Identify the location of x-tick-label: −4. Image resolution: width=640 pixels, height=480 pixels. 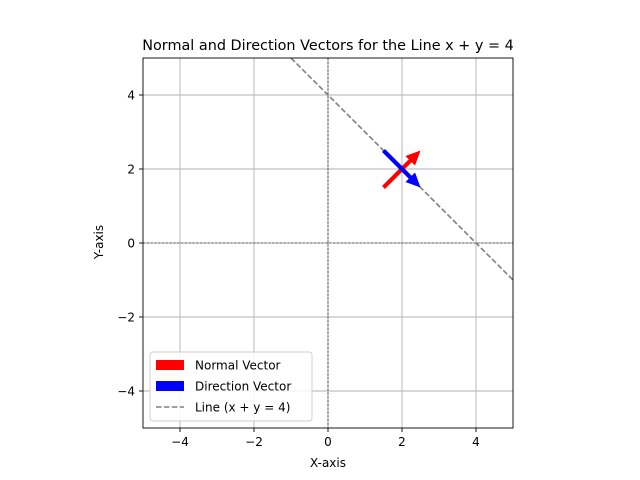
(180, 442).